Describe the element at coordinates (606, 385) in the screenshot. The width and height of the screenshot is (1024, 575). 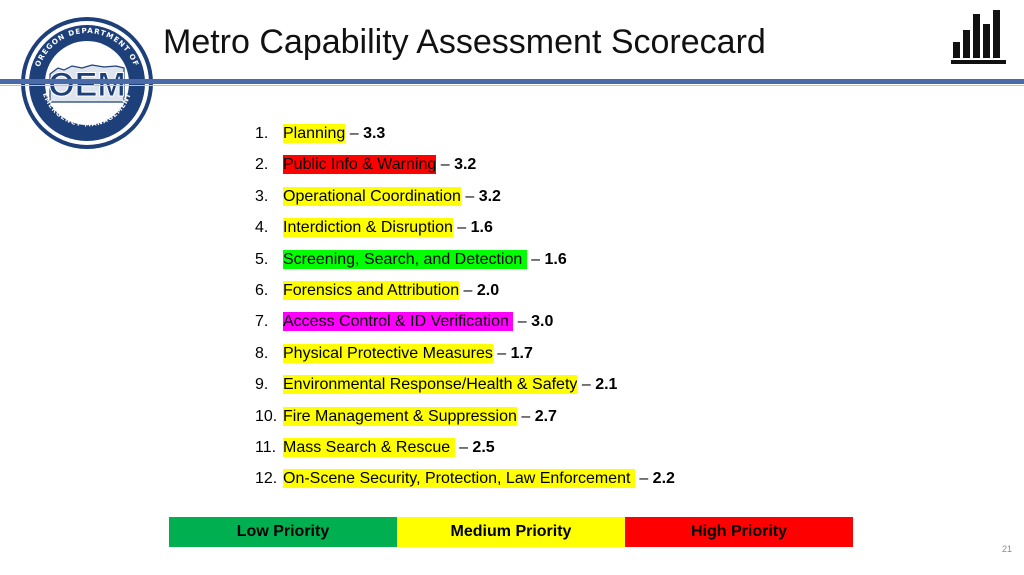
I see `capability-score: 2.1` at that location.